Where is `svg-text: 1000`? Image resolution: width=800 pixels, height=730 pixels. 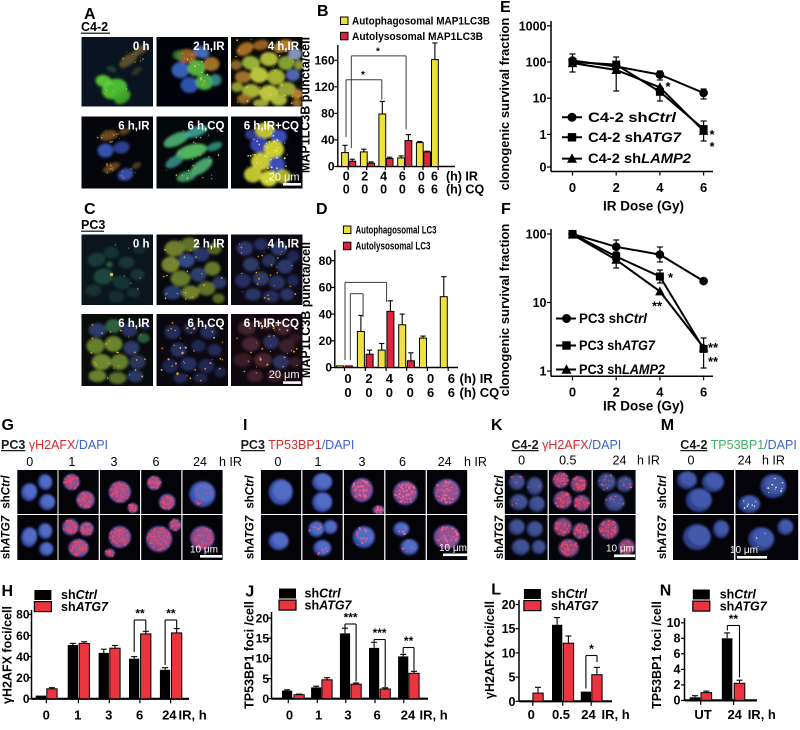 svg-text: 1000 is located at coordinates (533, 26).